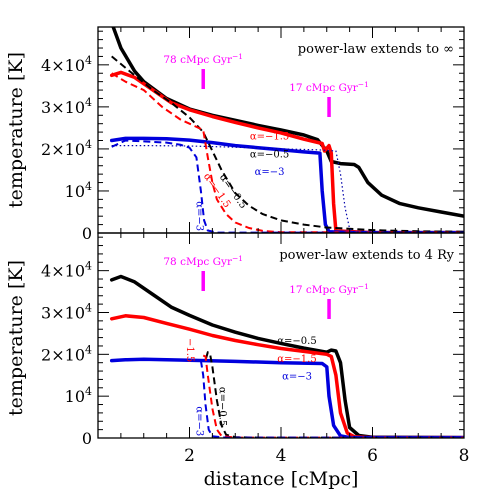 Image resolution: width=491 pixels, height=491 pixels. What do you see at coordinates (189, 456) in the screenshot?
I see `x-tick-label: 2` at bounding box center [189, 456].